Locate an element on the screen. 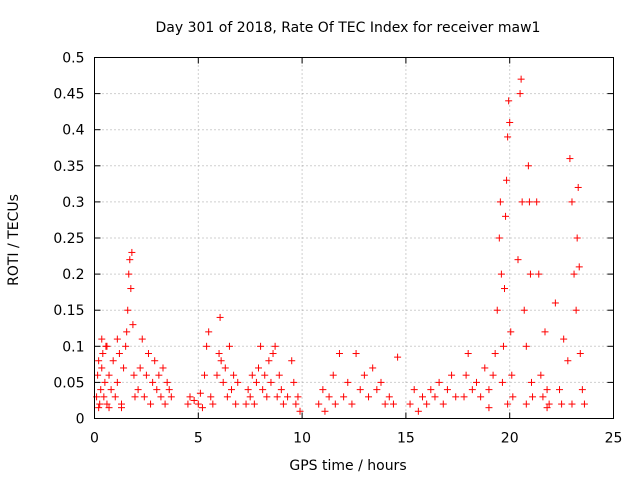  x-tick-label: 10 is located at coordinates (302, 439).